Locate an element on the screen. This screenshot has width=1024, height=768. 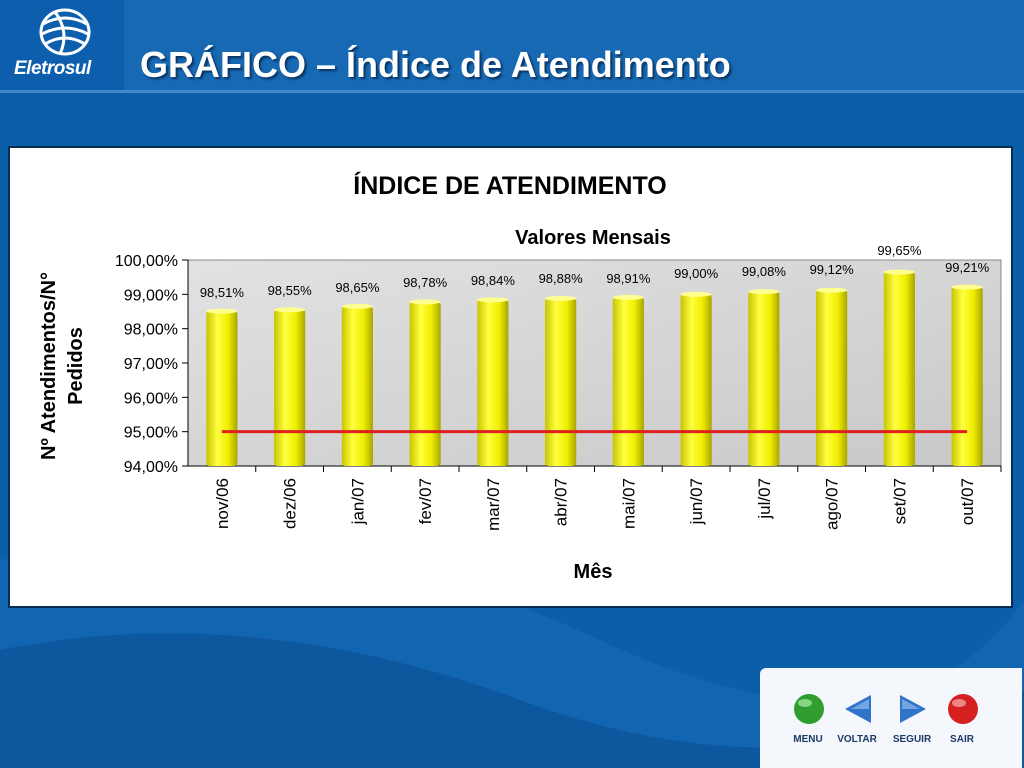
x-tick-label: fev/07 is located at coordinates (425, 501).